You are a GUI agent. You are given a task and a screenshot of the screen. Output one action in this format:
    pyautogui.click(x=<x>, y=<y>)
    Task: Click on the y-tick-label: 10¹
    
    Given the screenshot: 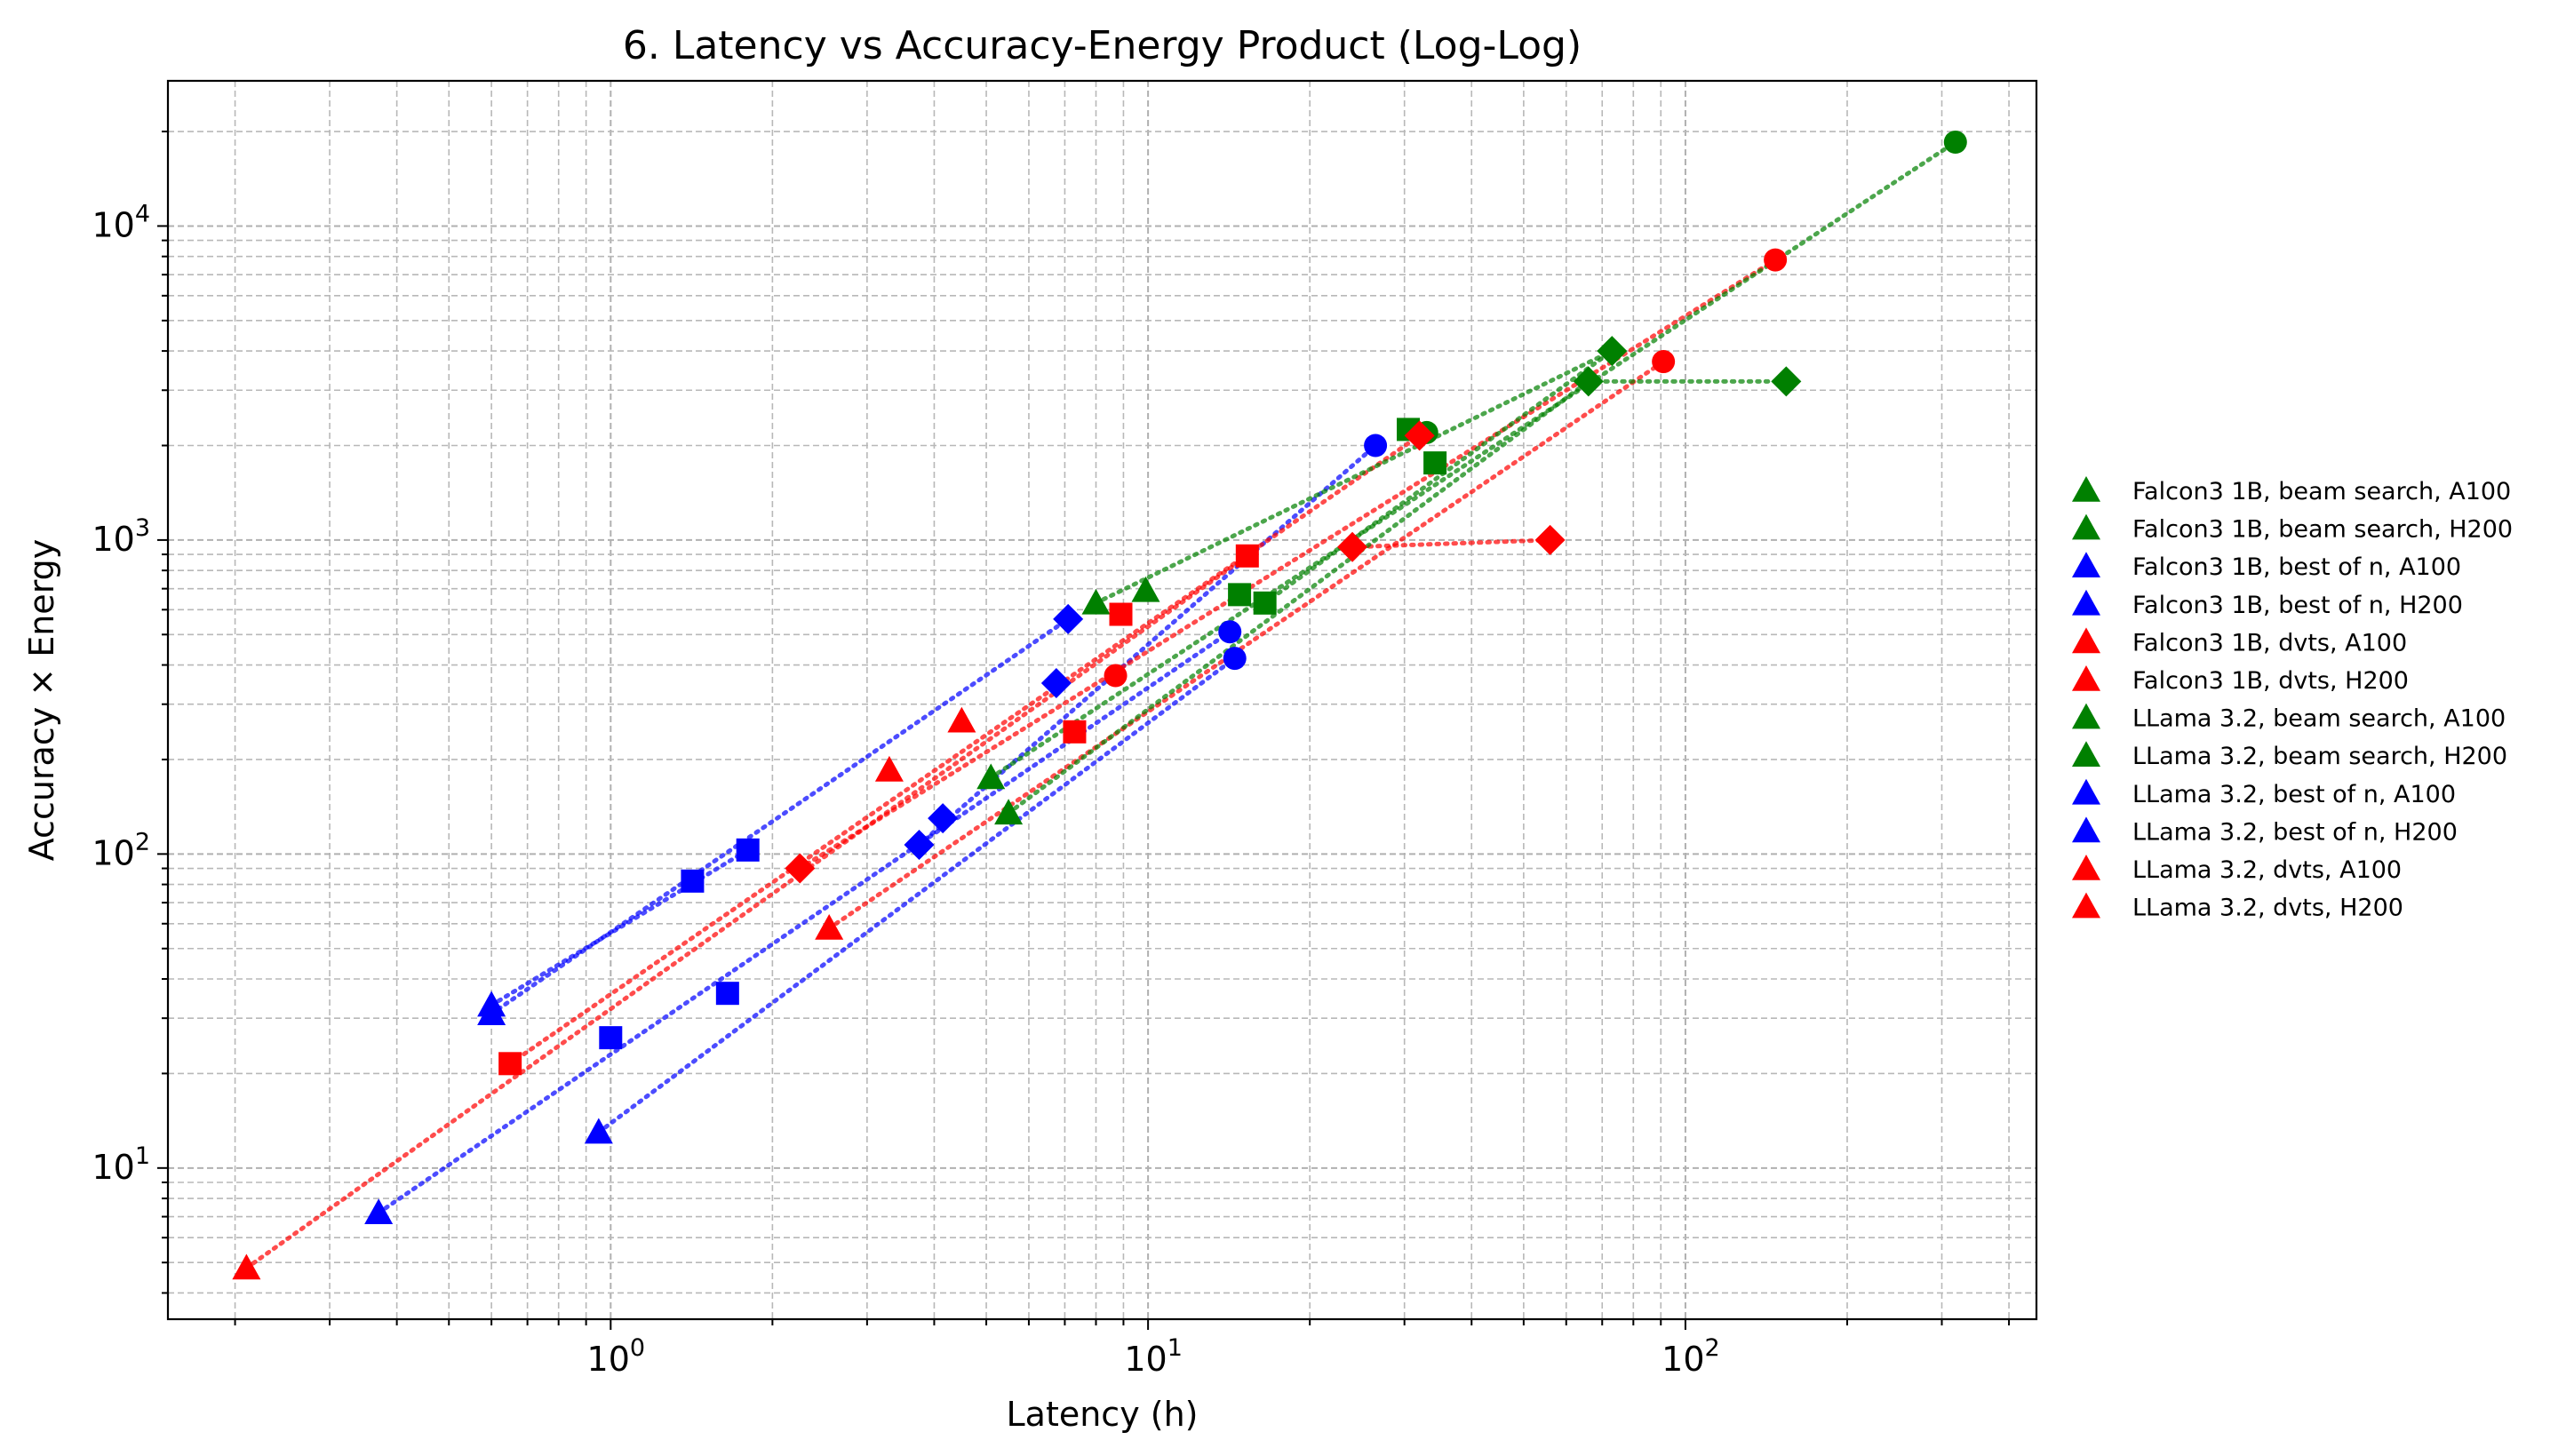 What is the action you would take?
    pyautogui.click(x=121, y=1164)
    